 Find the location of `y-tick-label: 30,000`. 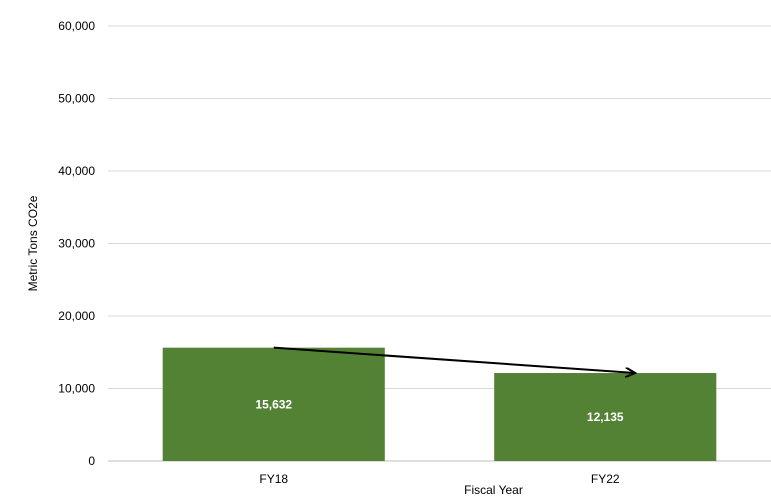

y-tick-label: 30,000 is located at coordinates (76, 244).